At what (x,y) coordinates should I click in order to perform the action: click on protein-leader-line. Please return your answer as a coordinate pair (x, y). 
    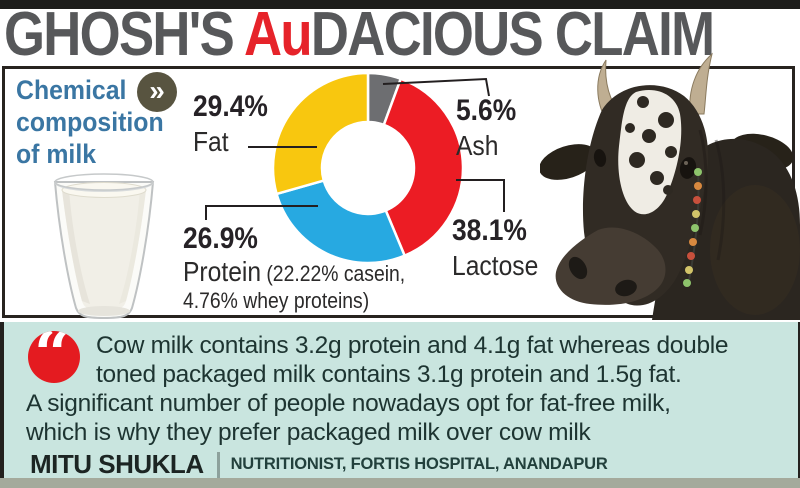
    Looking at the image, I should click on (261, 212).